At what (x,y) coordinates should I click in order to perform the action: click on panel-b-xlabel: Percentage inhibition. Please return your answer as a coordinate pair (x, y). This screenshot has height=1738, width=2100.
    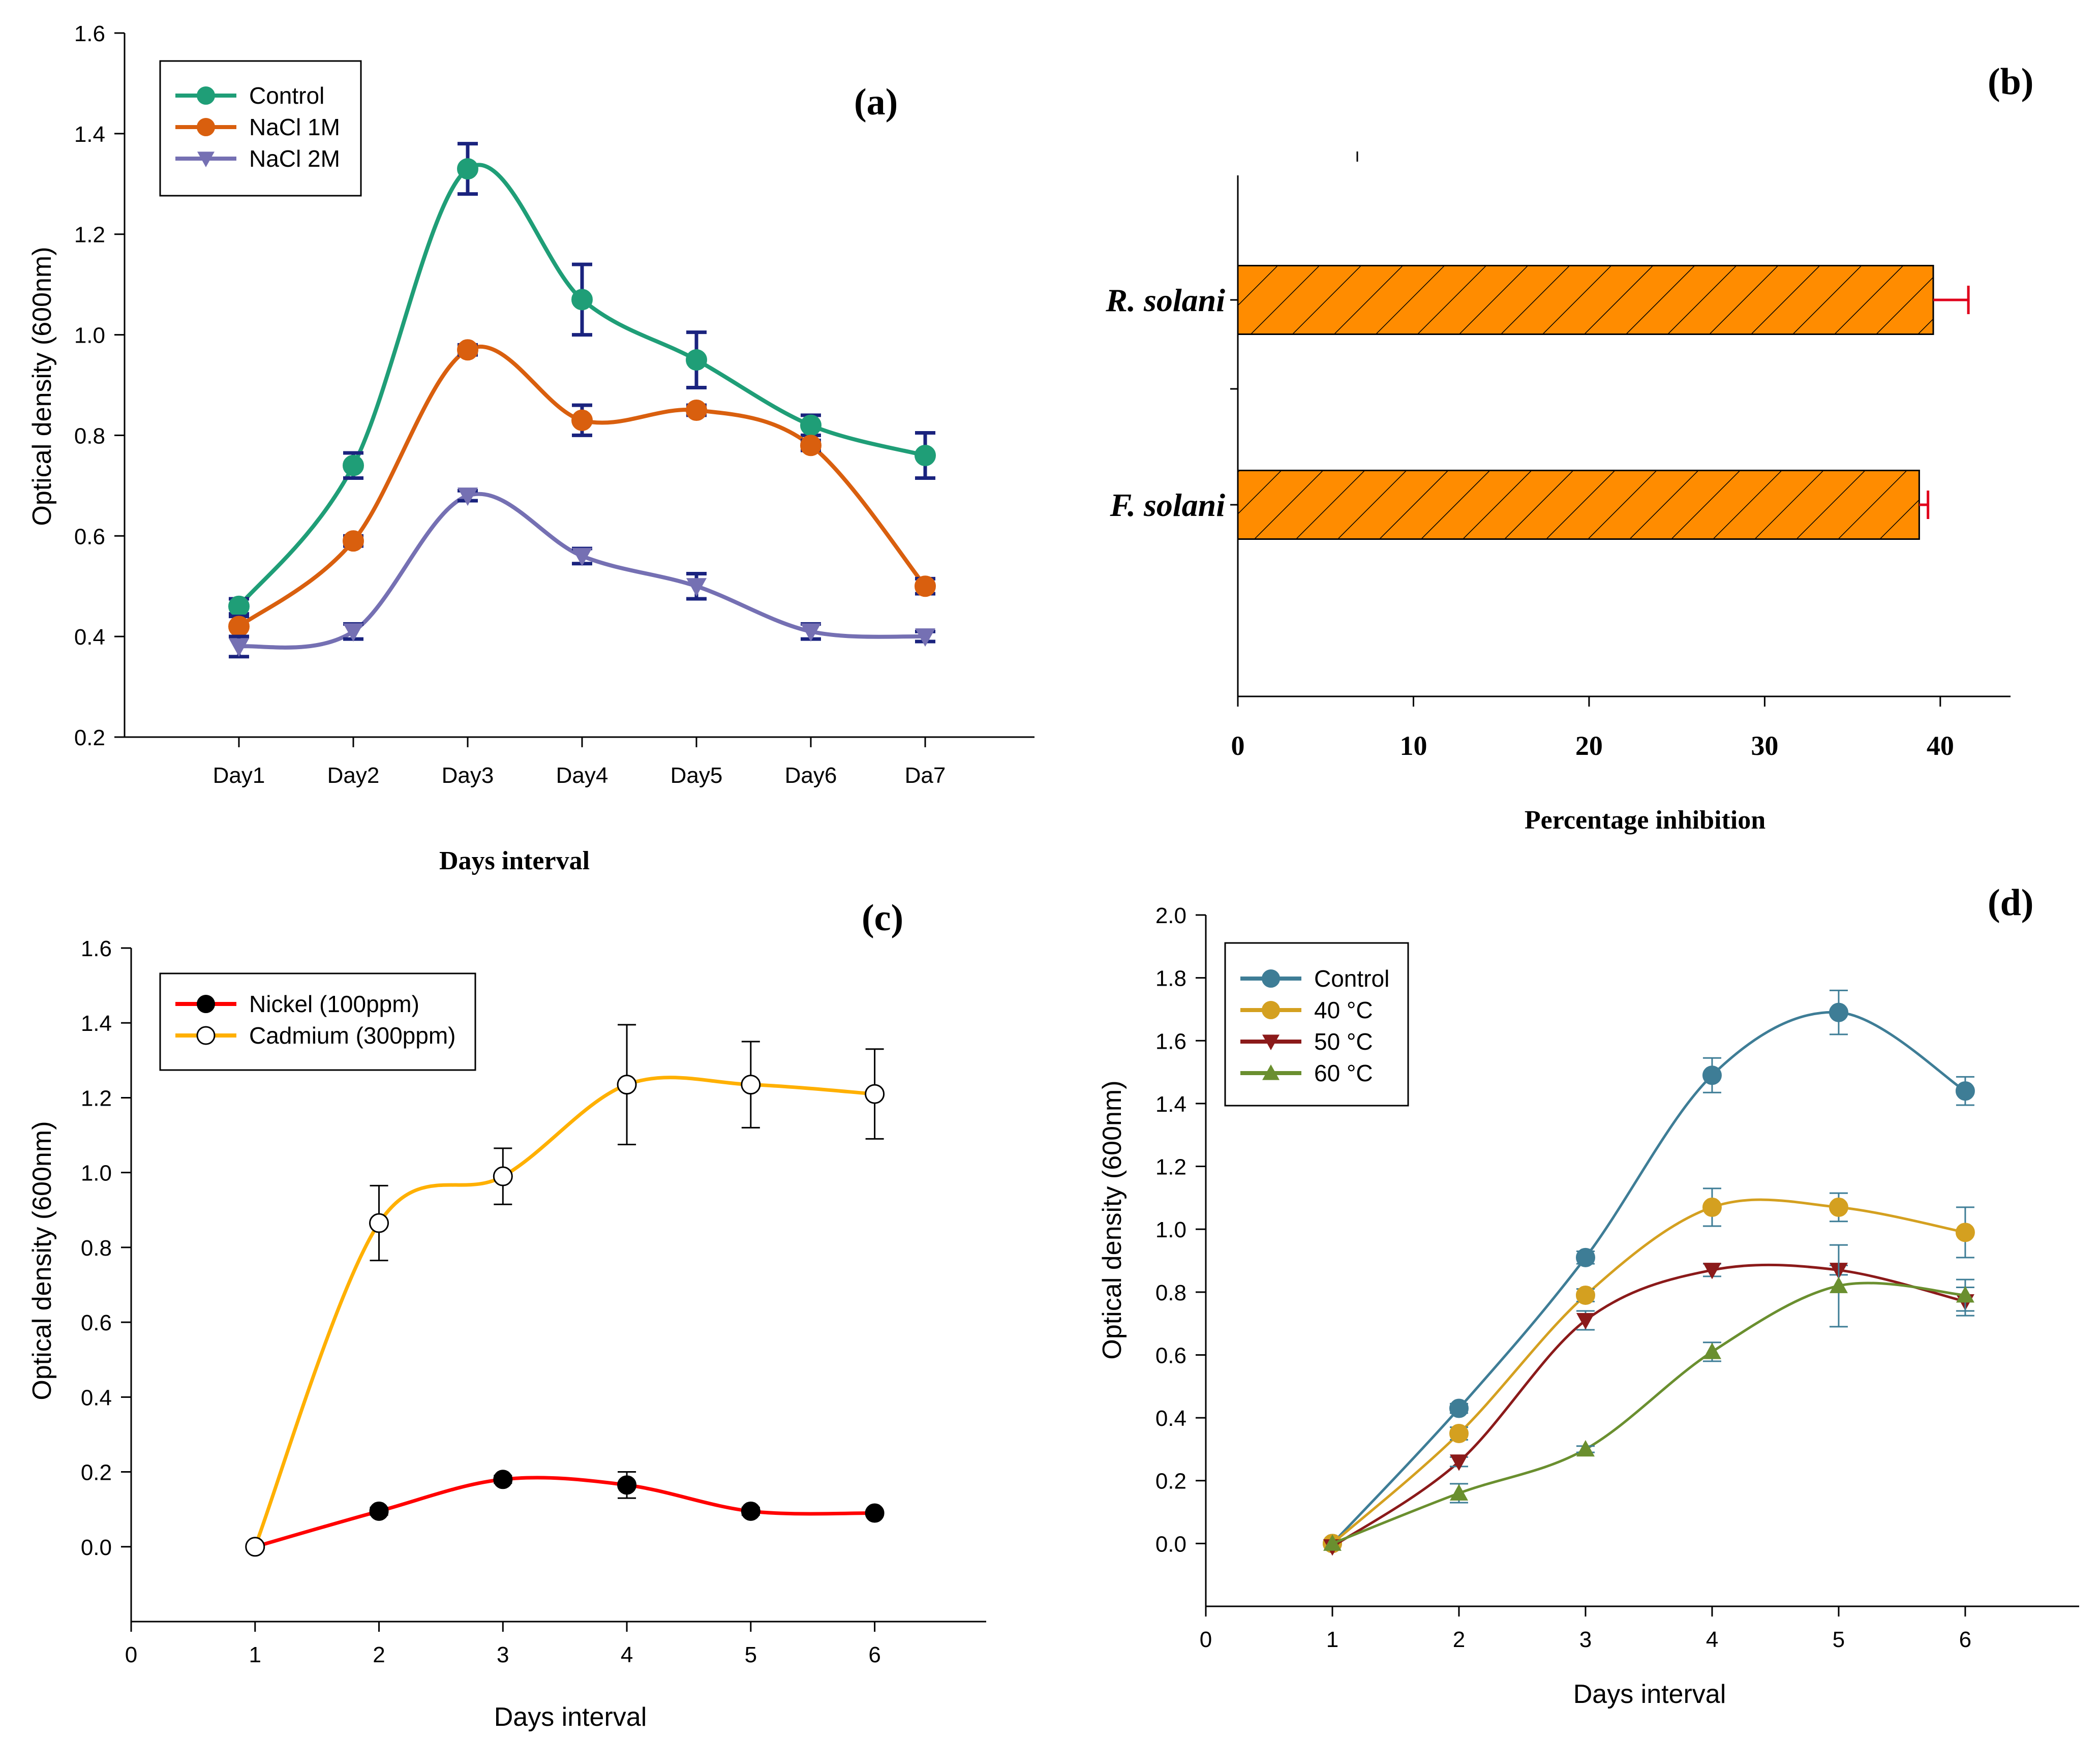
    Looking at the image, I should click on (1645, 820).